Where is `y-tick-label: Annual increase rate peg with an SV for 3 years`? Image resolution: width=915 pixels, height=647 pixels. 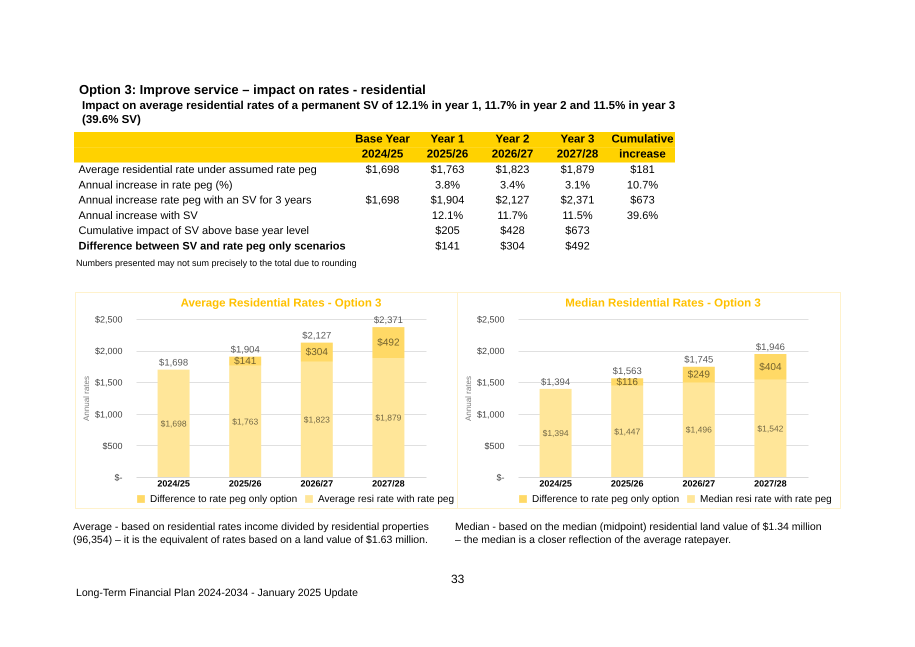 y-tick-label: Annual increase rate peg with an SV for 3 years is located at coordinates (195, 200).